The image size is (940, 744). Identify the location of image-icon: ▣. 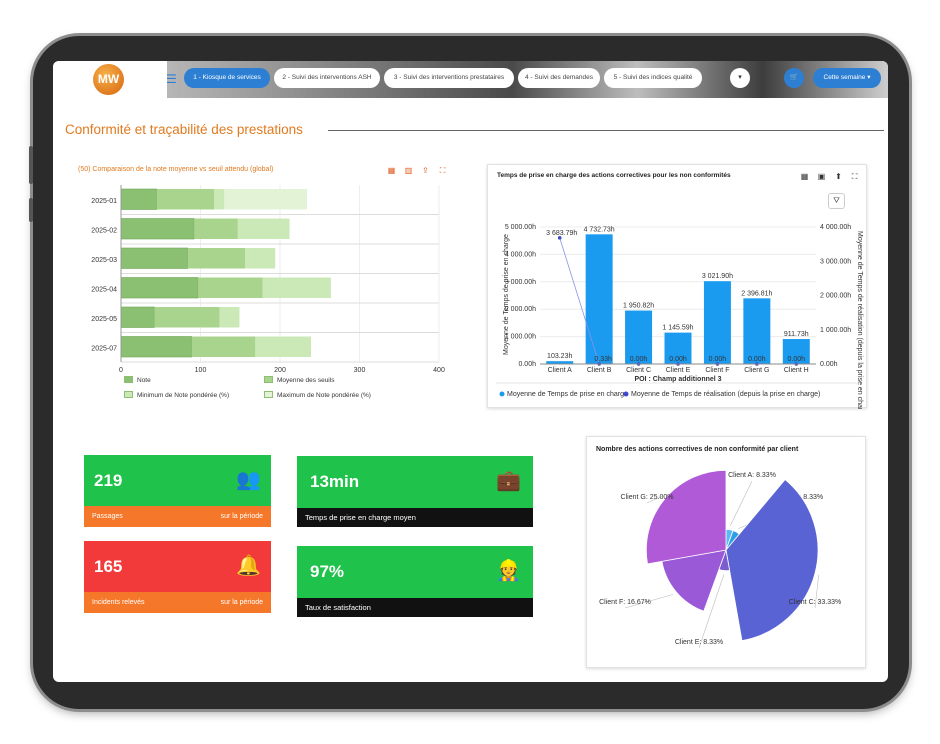
(821, 176).